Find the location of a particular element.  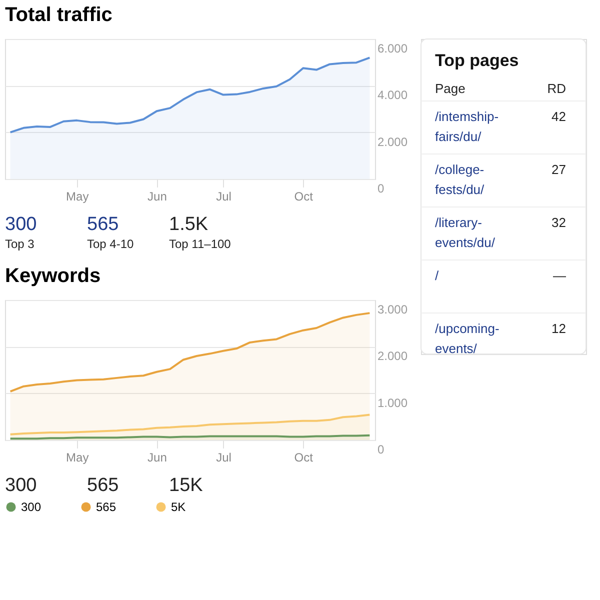

text: 27 is located at coordinates (559, 169).